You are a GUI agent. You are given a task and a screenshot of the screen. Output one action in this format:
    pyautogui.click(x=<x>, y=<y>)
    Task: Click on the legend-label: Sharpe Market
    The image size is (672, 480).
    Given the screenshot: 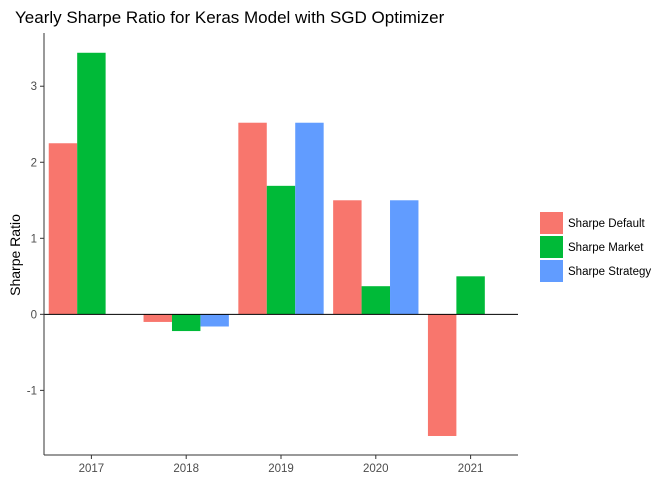 What is the action you would take?
    pyautogui.click(x=606, y=248)
    